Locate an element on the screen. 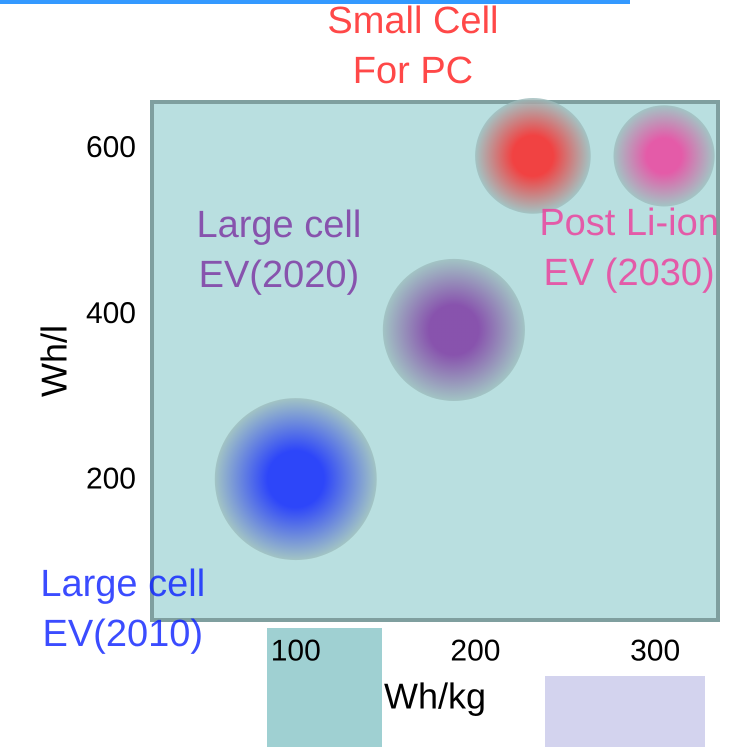 The height and width of the screenshot is (747, 746). series-label: Large cell EV(2020) is located at coordinates (279, 250).